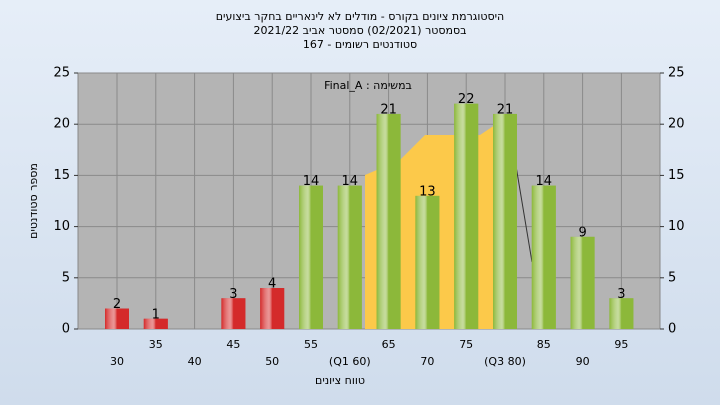 Image resolution: width=720 pixels, height=405 pixels. I want to click on chart-subtitle: בסמסטר (02/2021) סמסטר אביב 2021/22, so click(359, 30).